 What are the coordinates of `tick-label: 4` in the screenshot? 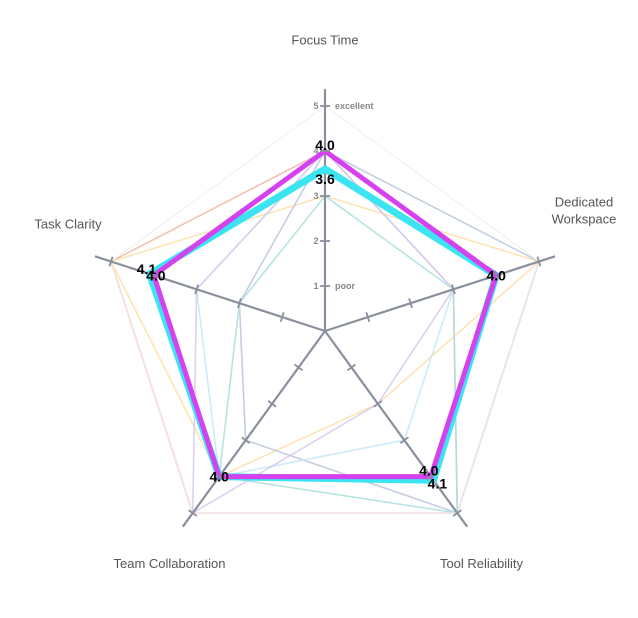 It's located at (315, 151).